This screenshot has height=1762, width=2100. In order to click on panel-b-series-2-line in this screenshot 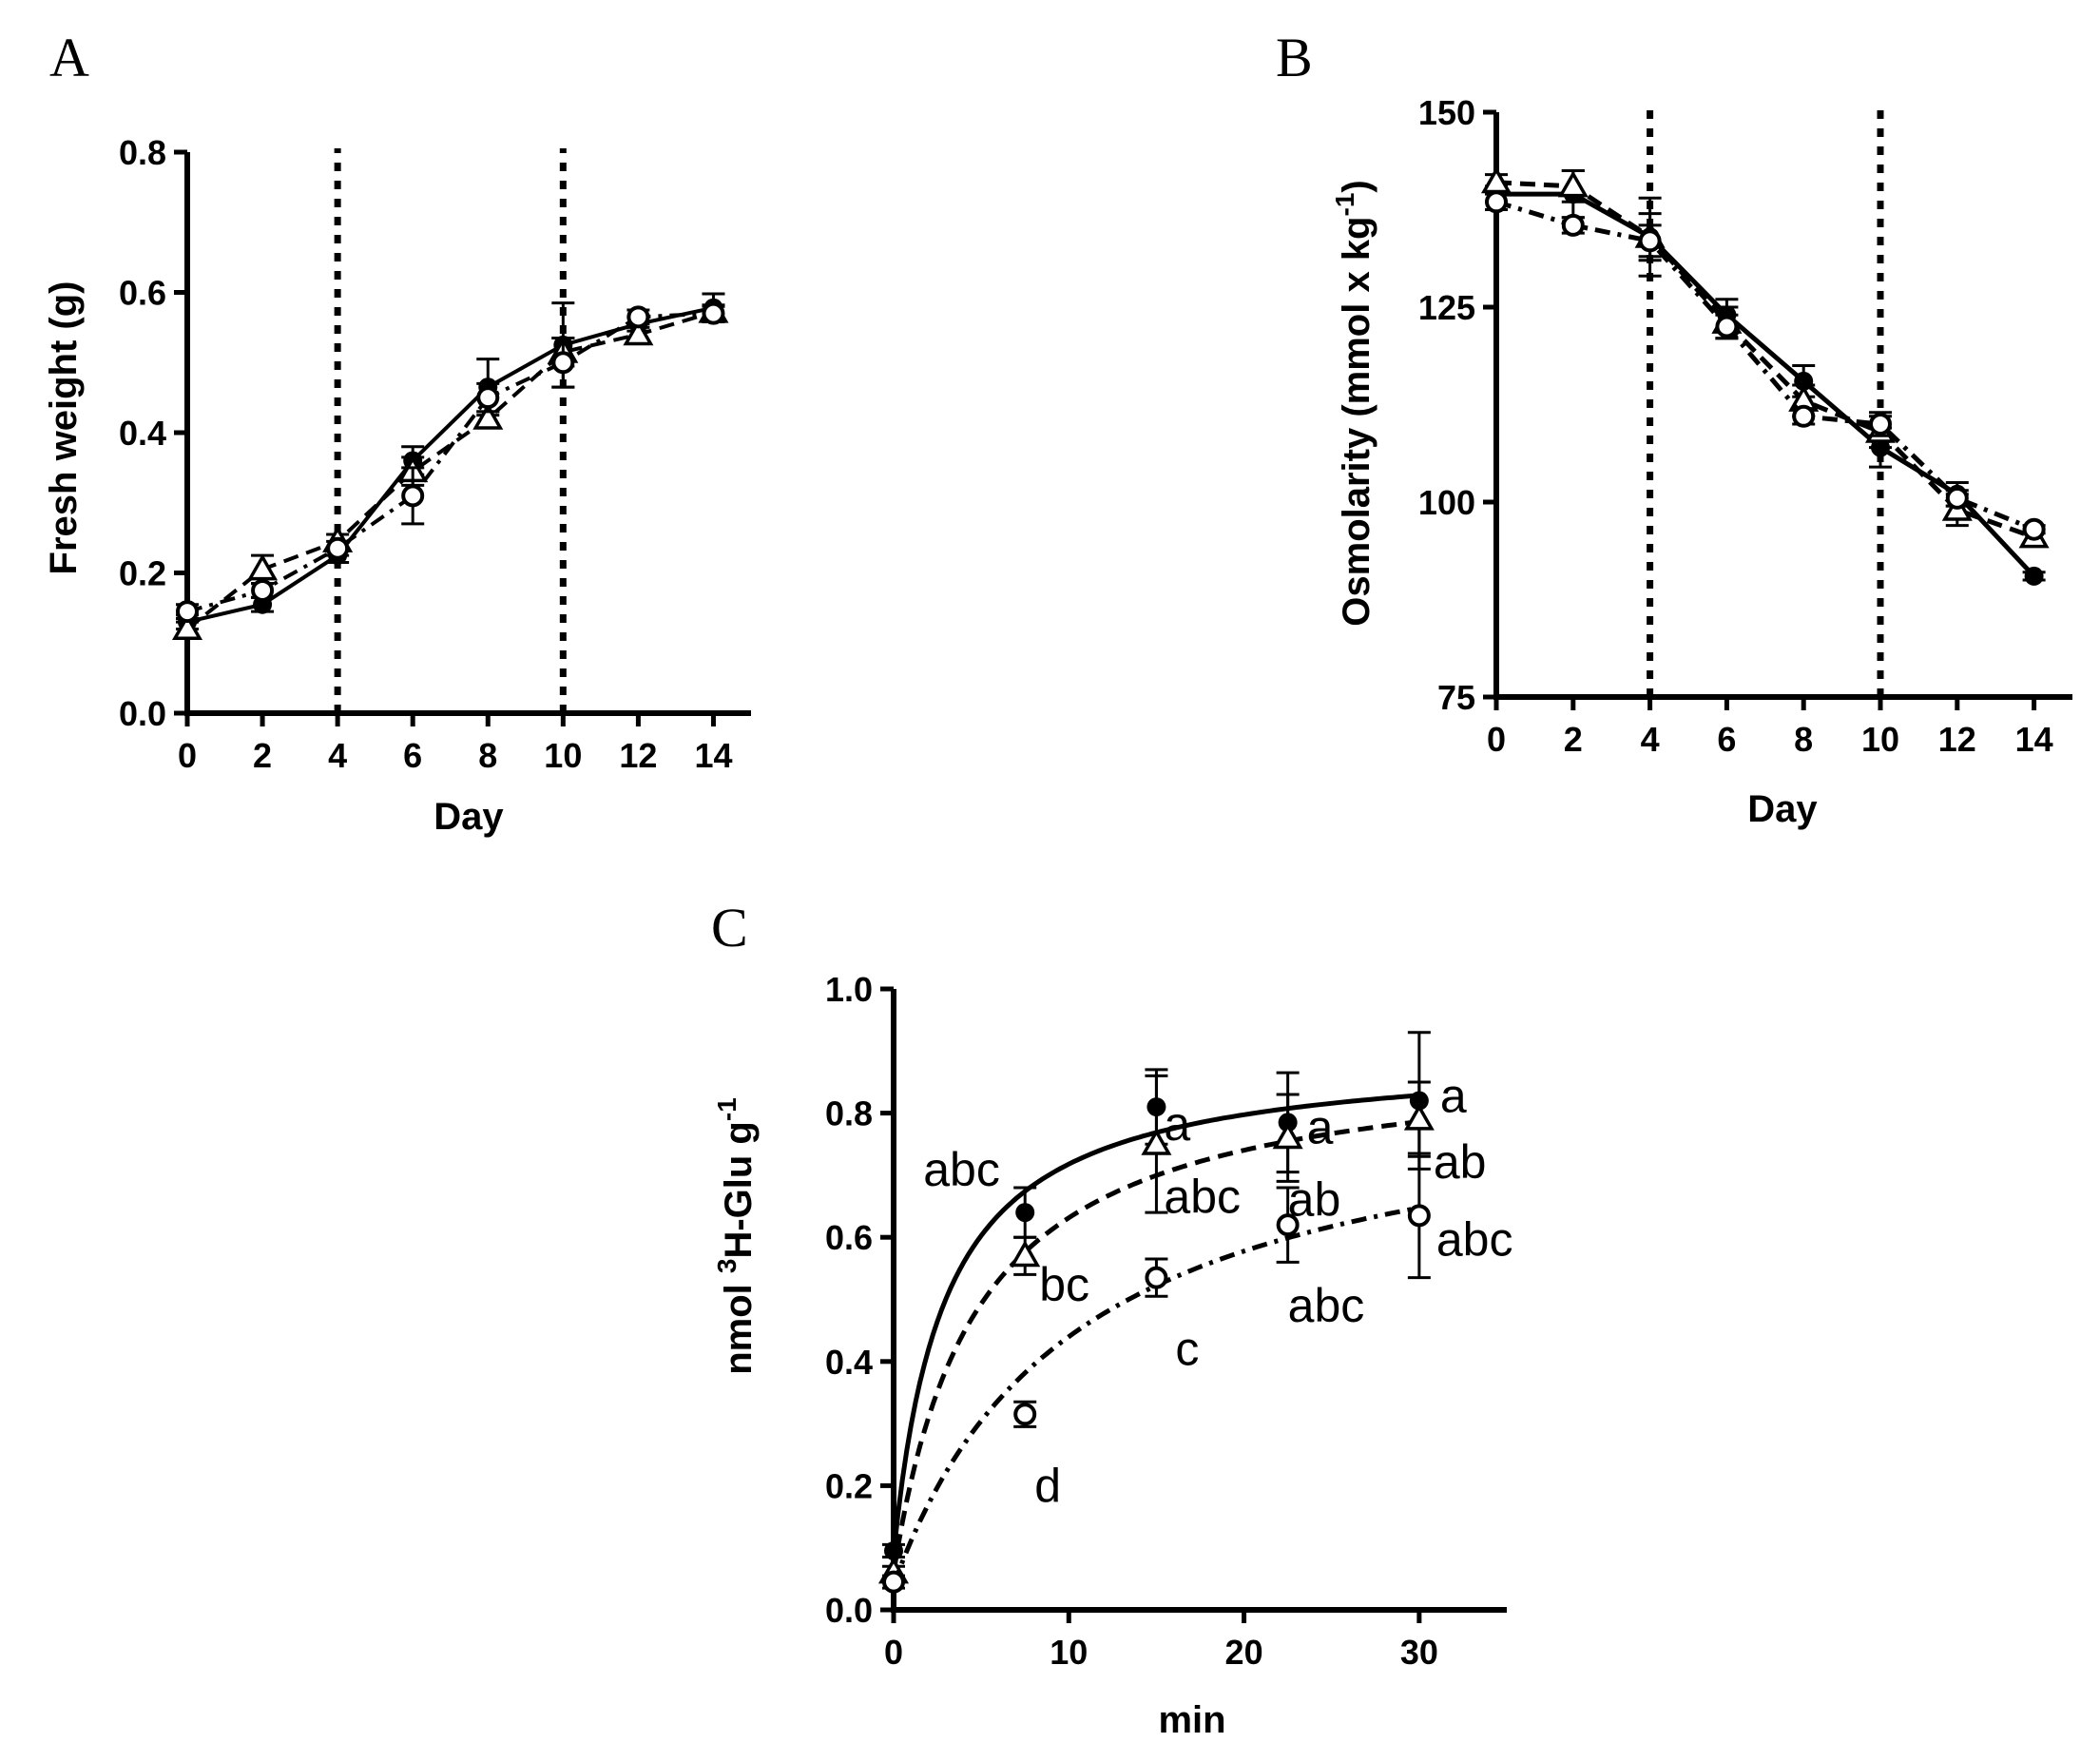, I will do `click(1765, 360)`.